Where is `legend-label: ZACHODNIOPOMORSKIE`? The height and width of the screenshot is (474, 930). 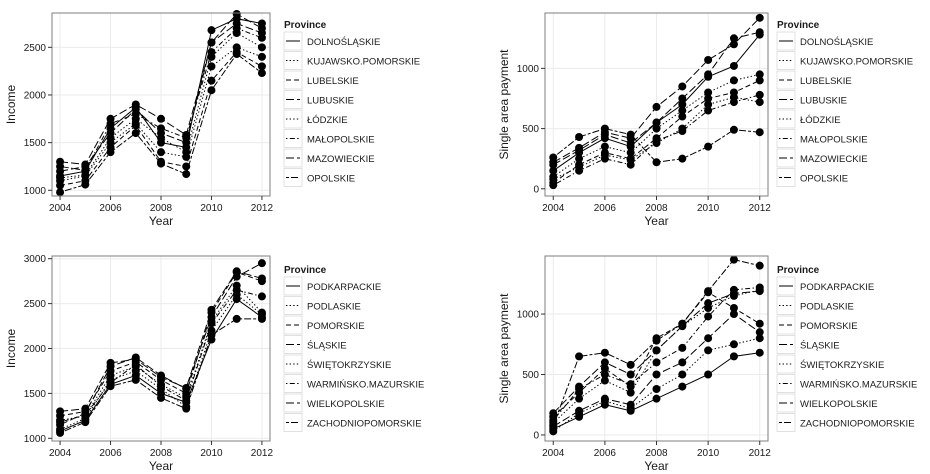
legend-label: ZACHODNIOPOMORSKIE is located at coordinates (857, 424).